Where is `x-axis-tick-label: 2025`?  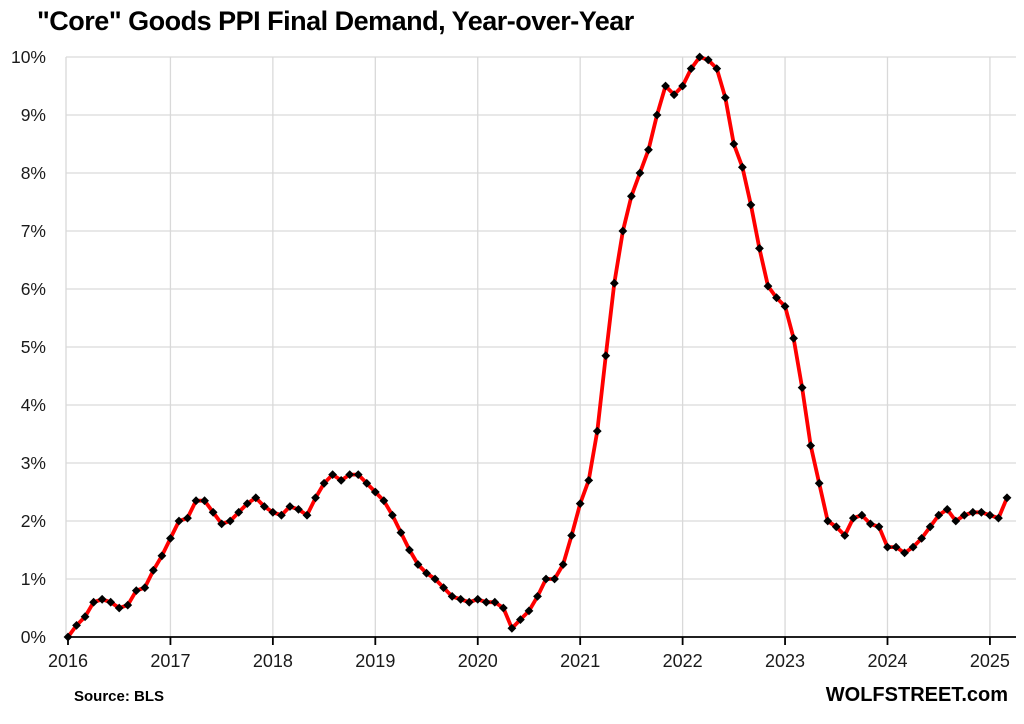 x-axis-tick-label: 2025 is located at coordinates (990, 661).